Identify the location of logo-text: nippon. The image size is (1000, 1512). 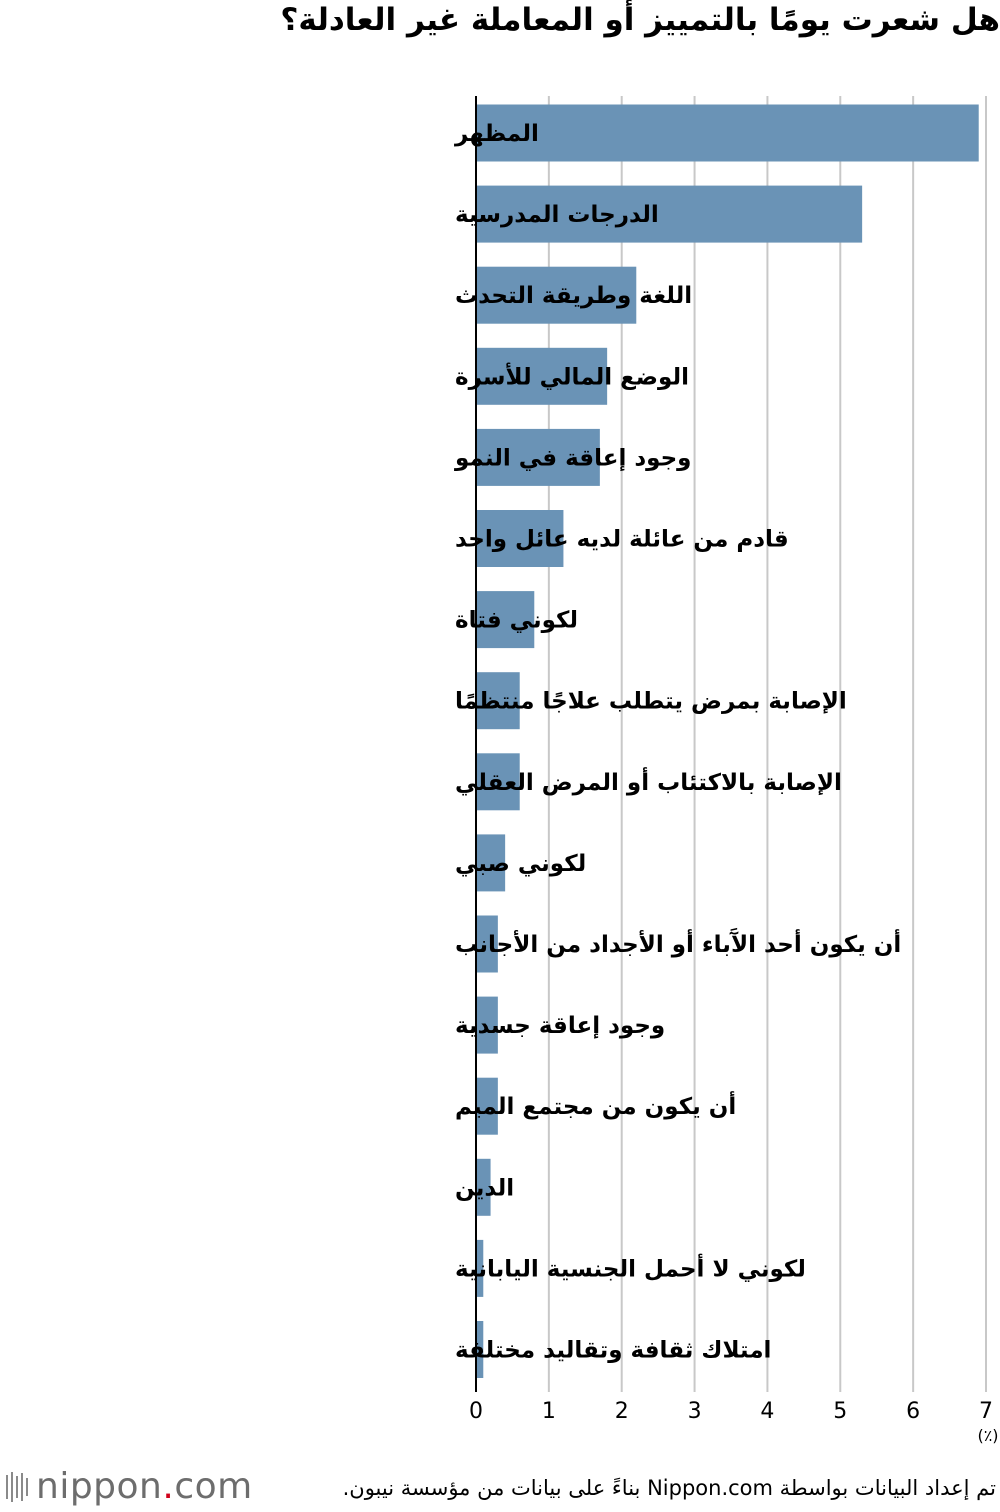
(99, 1486).